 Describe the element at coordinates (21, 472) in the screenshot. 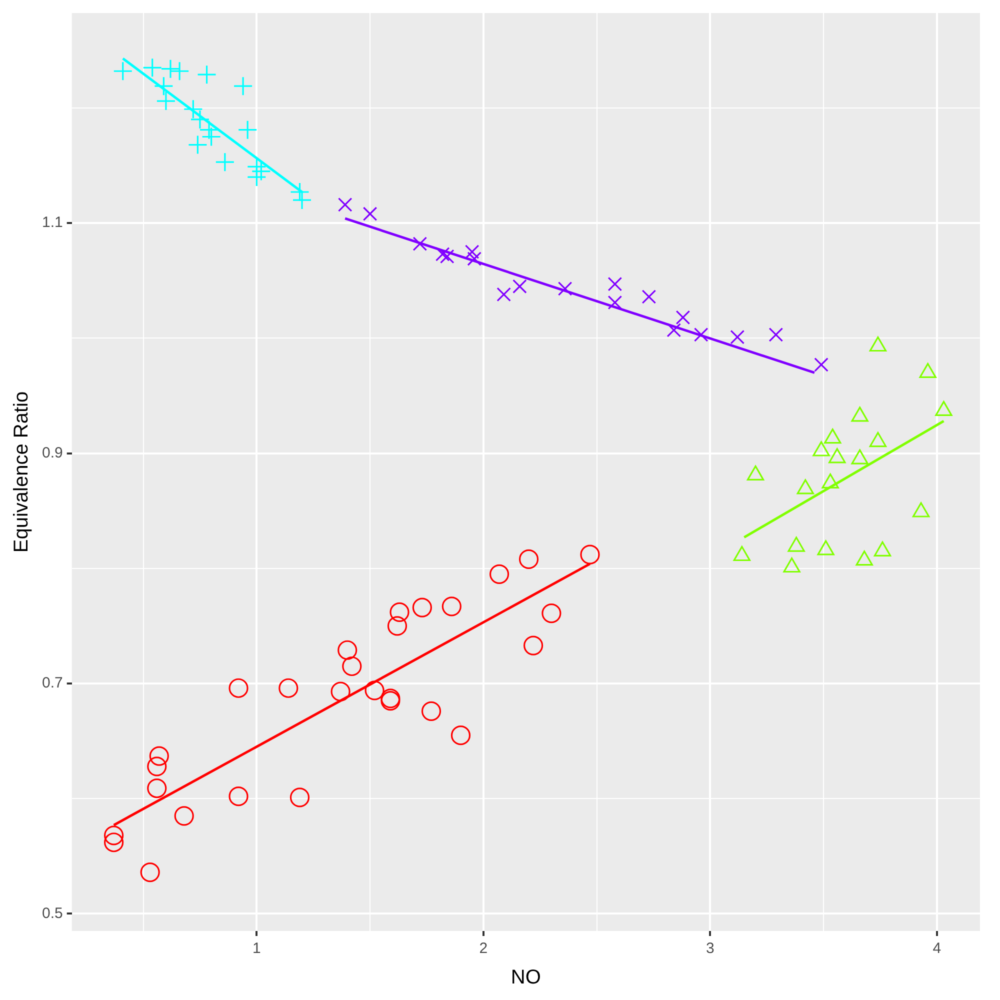

I see `y-axis-title: Equivalence Ratio` at that location.